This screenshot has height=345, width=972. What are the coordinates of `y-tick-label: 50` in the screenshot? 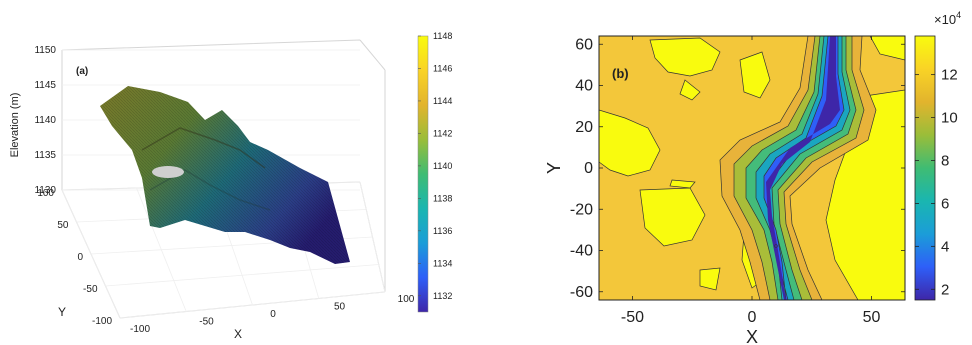 It's located at (63, 225).